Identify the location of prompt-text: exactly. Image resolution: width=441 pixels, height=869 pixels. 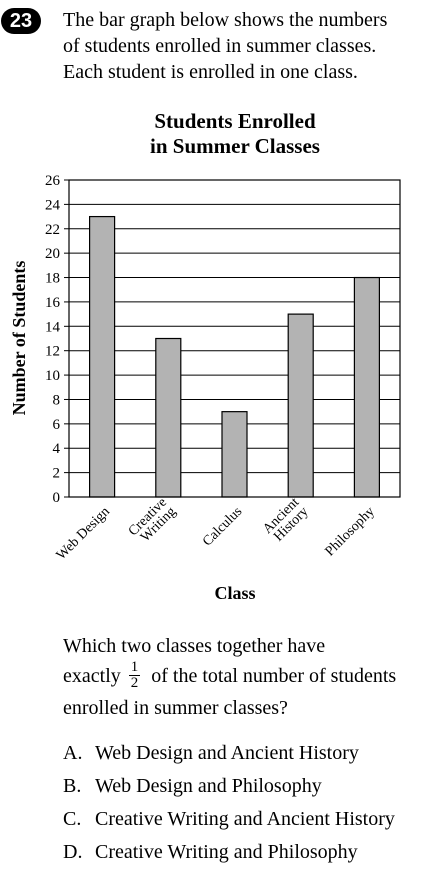
(92, 676).